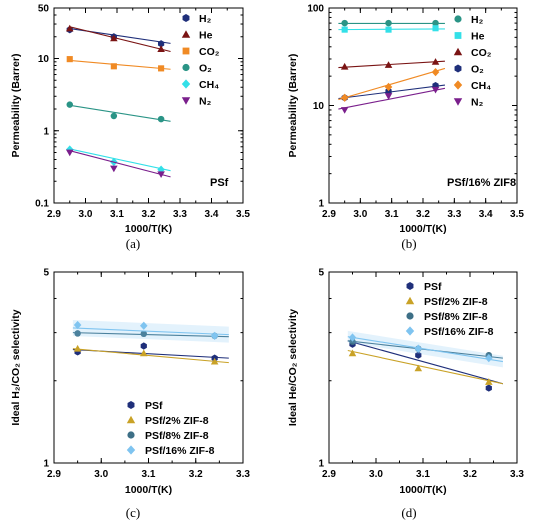 Image resolution: width=550 pixels, height=522 pixels. I want to click on panel-label: (b), so click(408, 243).